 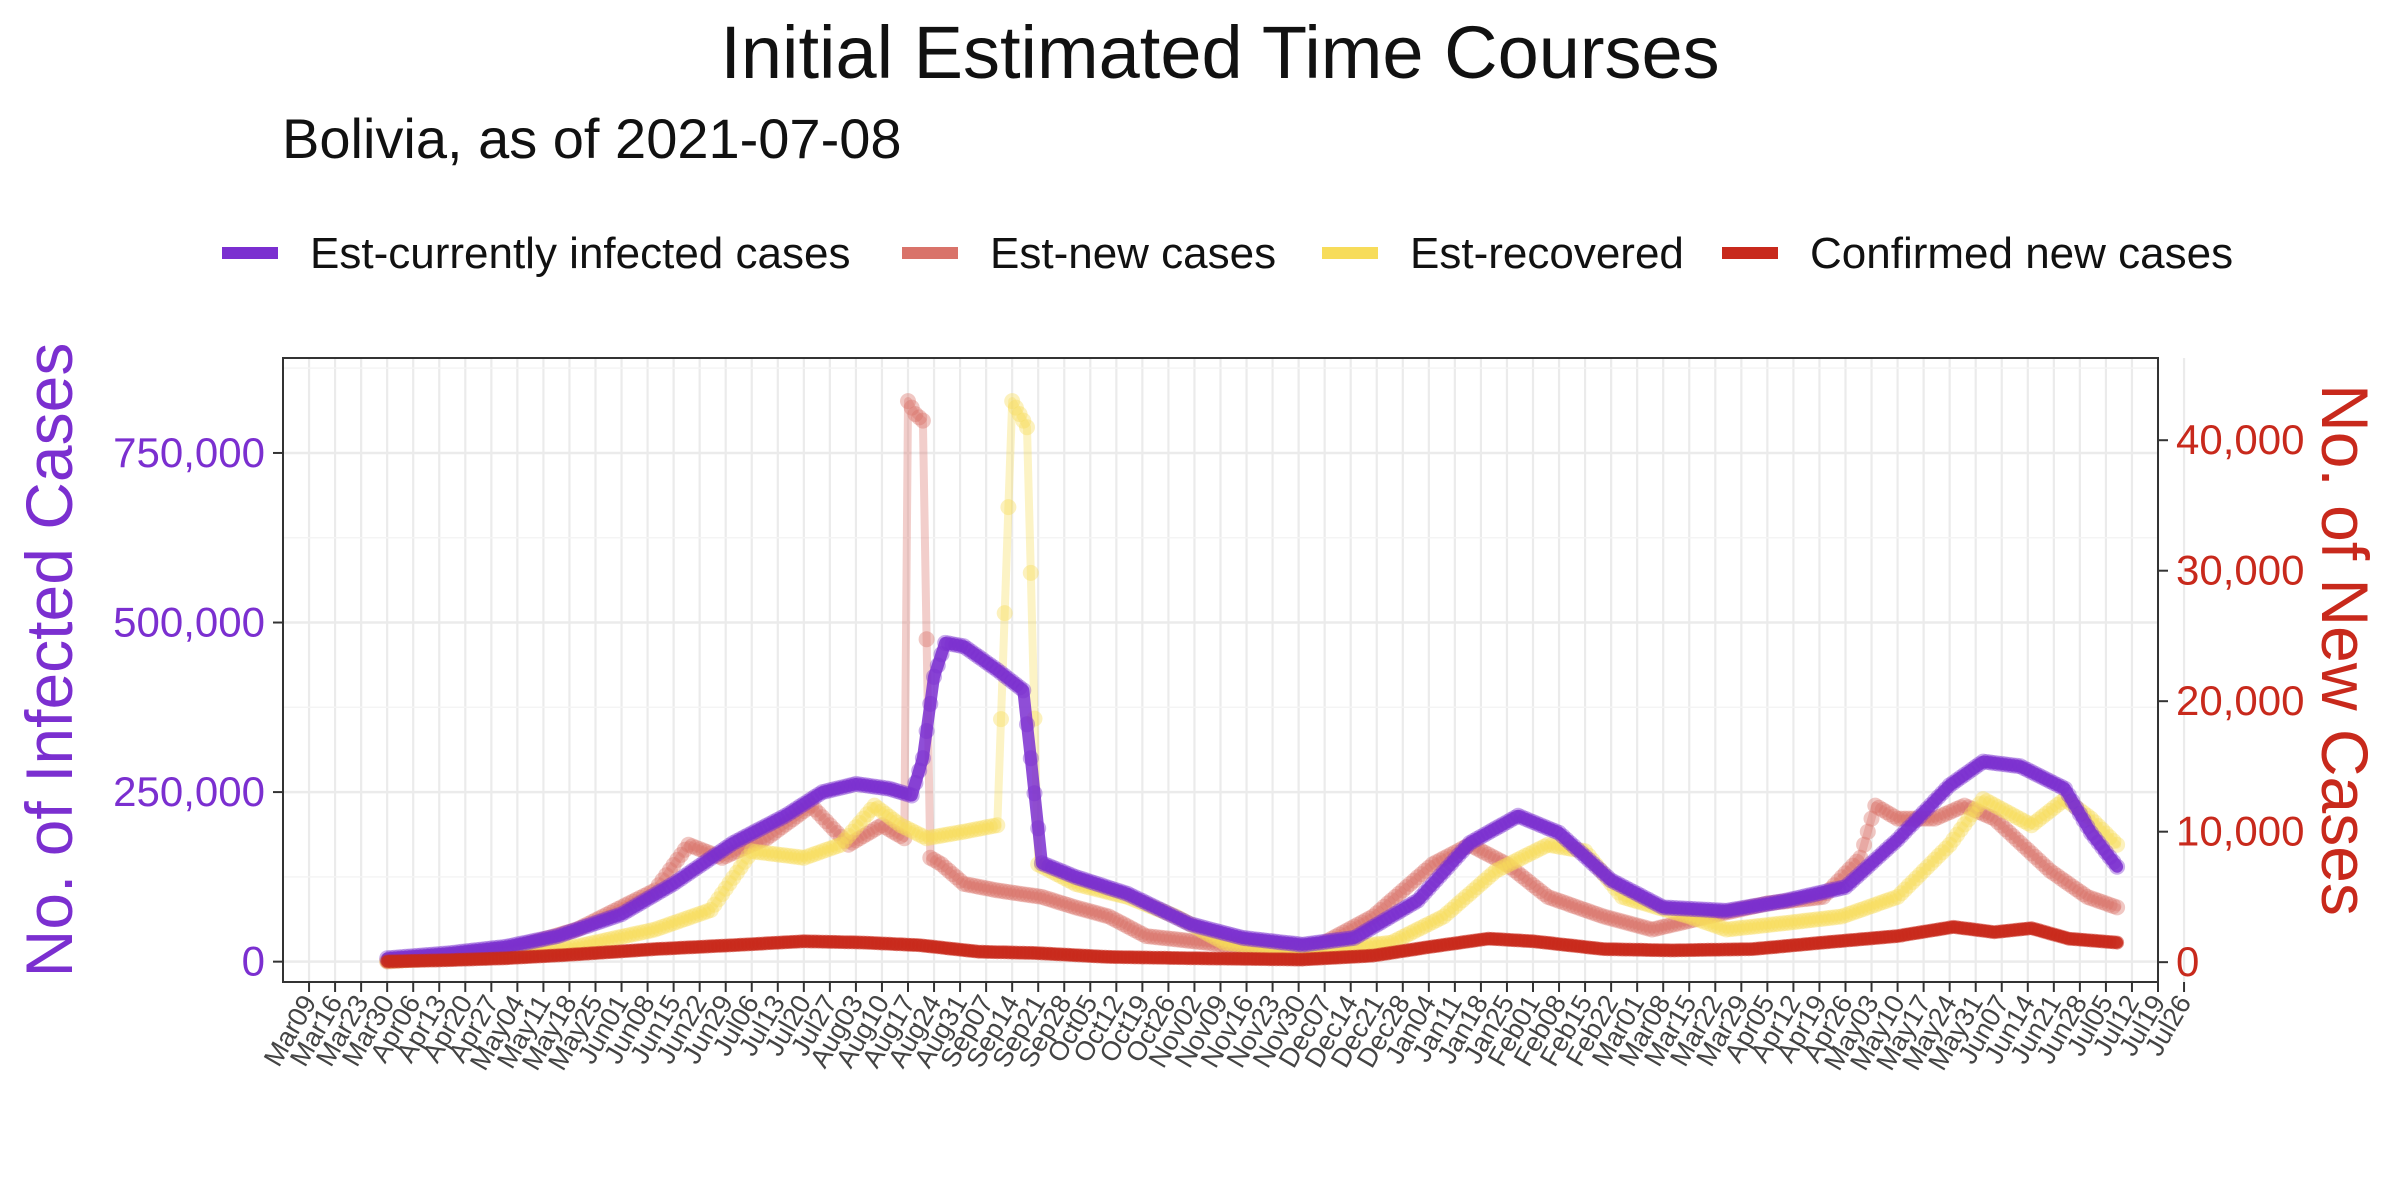 What do you see at coordinates (1089, 253) in the screenshot?
I see `legend-item: Est-new cases` at bounding box center [1089, 253].